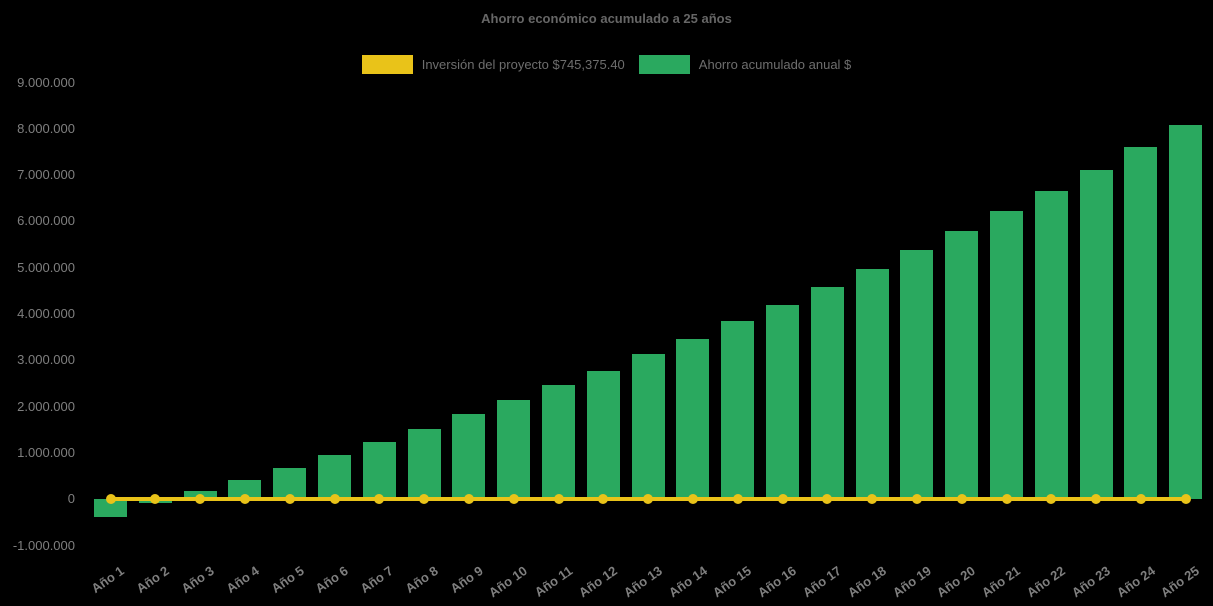 This screenshot has height=606, width=1213. I want to click on legend-swatch-inversion, so click(387, 64).